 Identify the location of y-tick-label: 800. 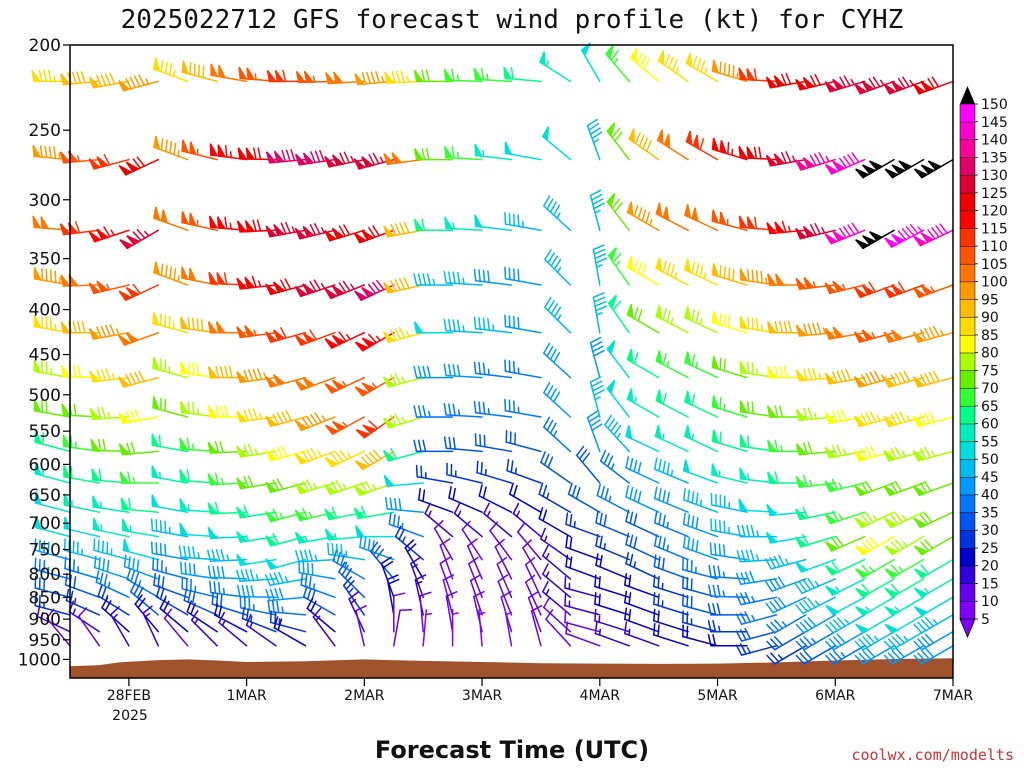
(45, 575).